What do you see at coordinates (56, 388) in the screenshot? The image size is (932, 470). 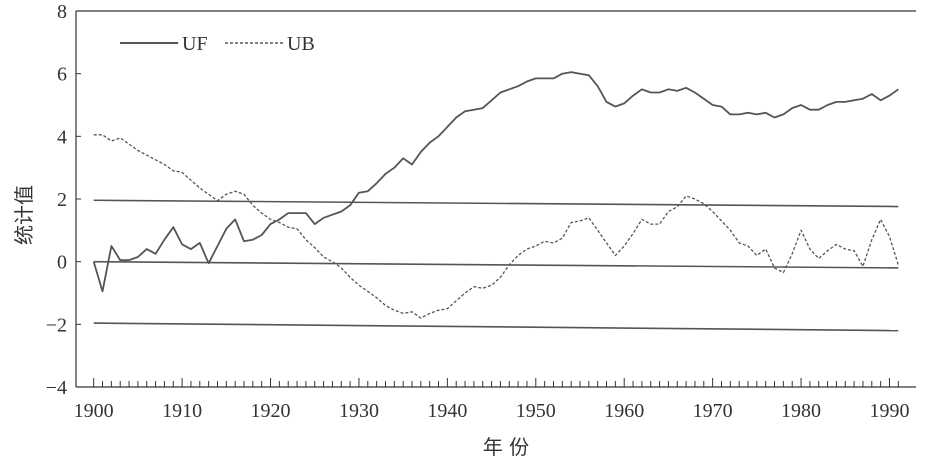 I see `y-tick-label: −4` at bounding box center [56, 388].